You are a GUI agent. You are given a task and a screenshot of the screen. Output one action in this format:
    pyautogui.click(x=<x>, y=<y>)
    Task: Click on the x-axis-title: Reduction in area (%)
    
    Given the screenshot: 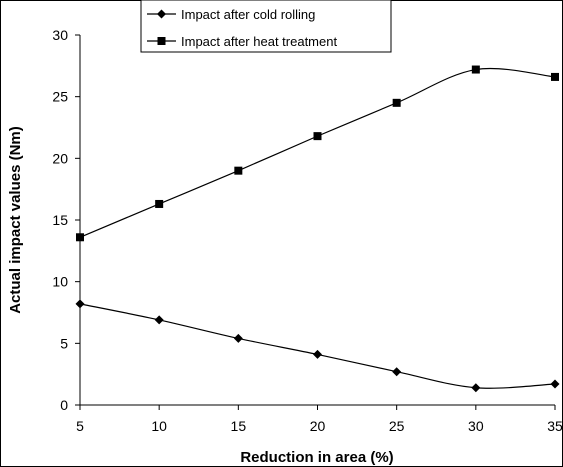 What is the action you would take?
    pyautogui.click(x=316, y=457)
    